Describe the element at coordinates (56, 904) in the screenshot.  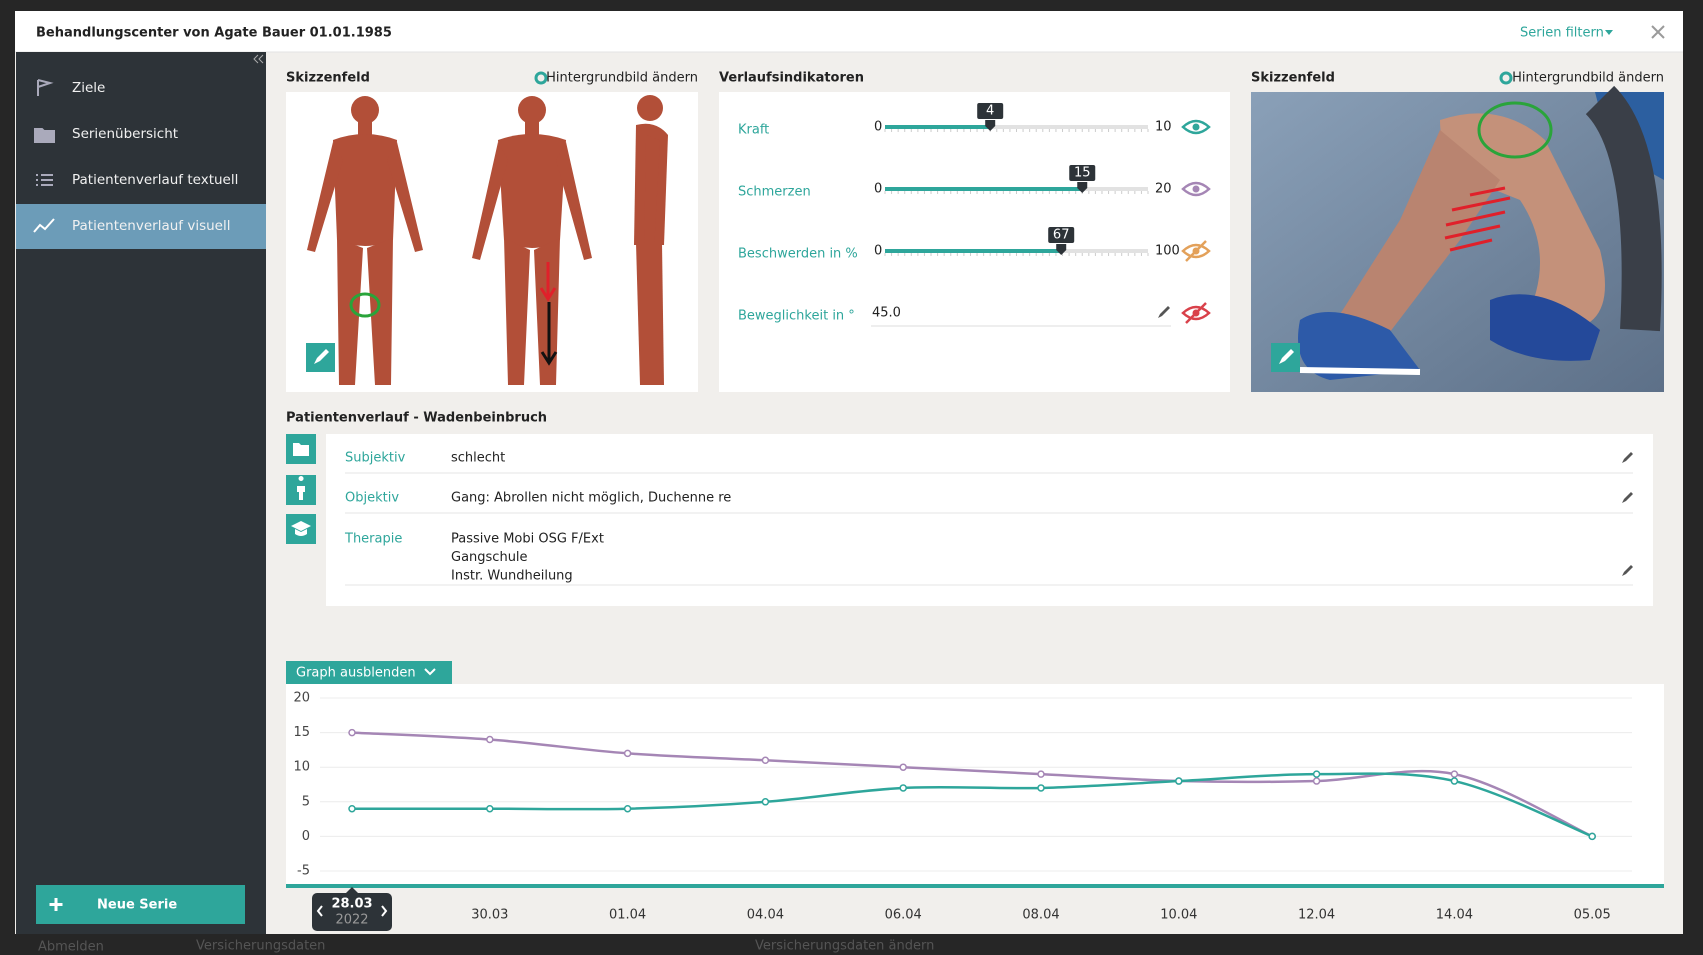
I see `plus-icon` at that location.